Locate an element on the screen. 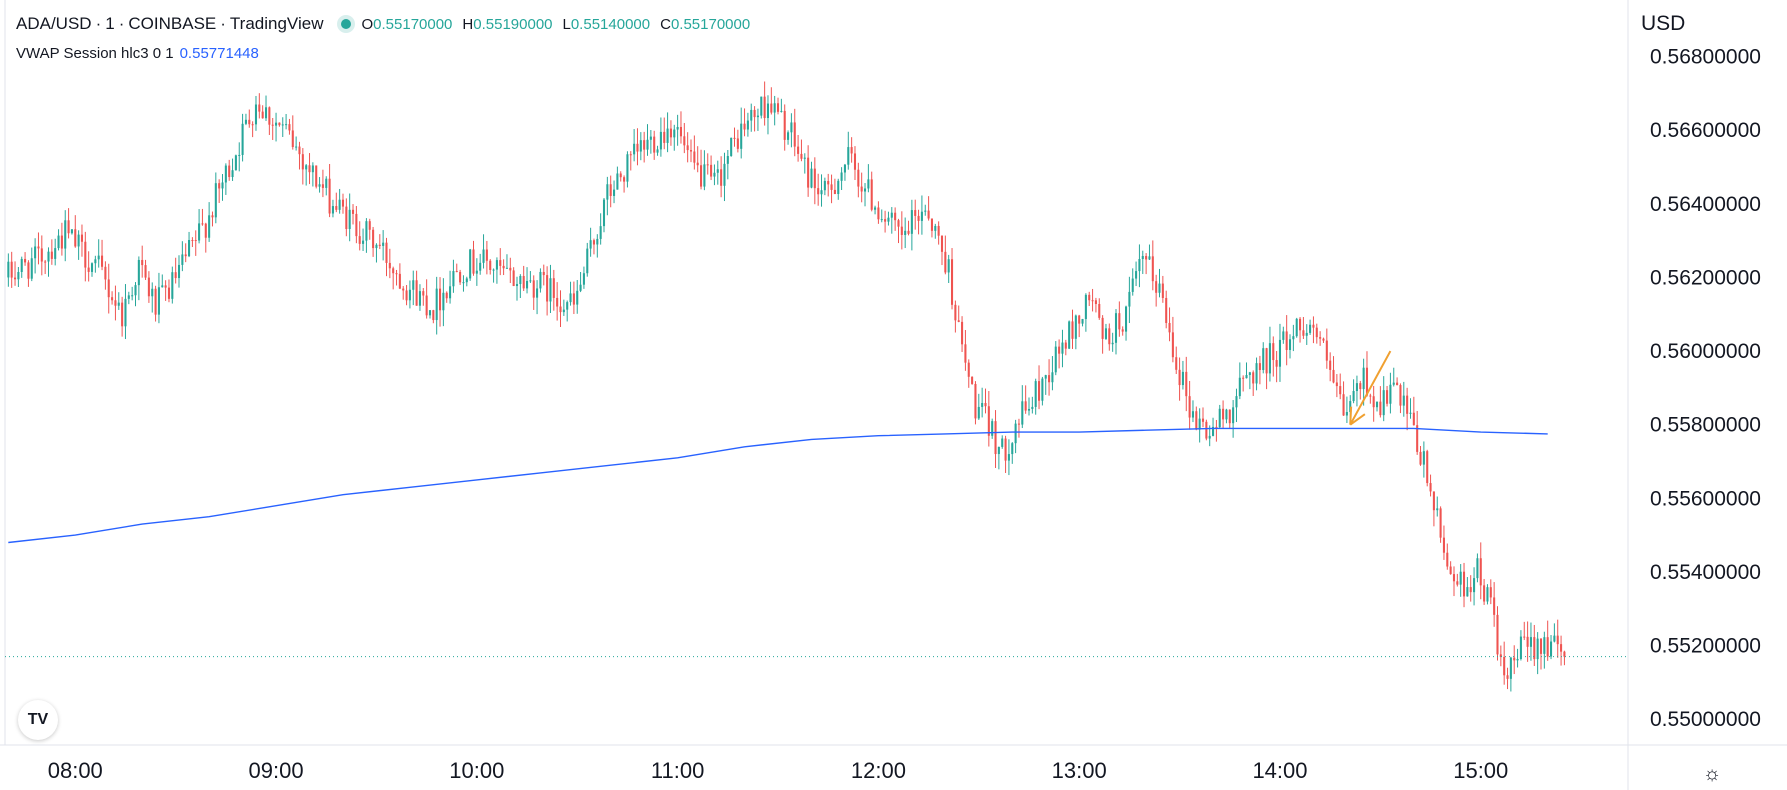 The image size is (1787, 790). indicator-legend: VWAP Session hlc3 0 1 0.55771448 is located at coordinates (137, 54).